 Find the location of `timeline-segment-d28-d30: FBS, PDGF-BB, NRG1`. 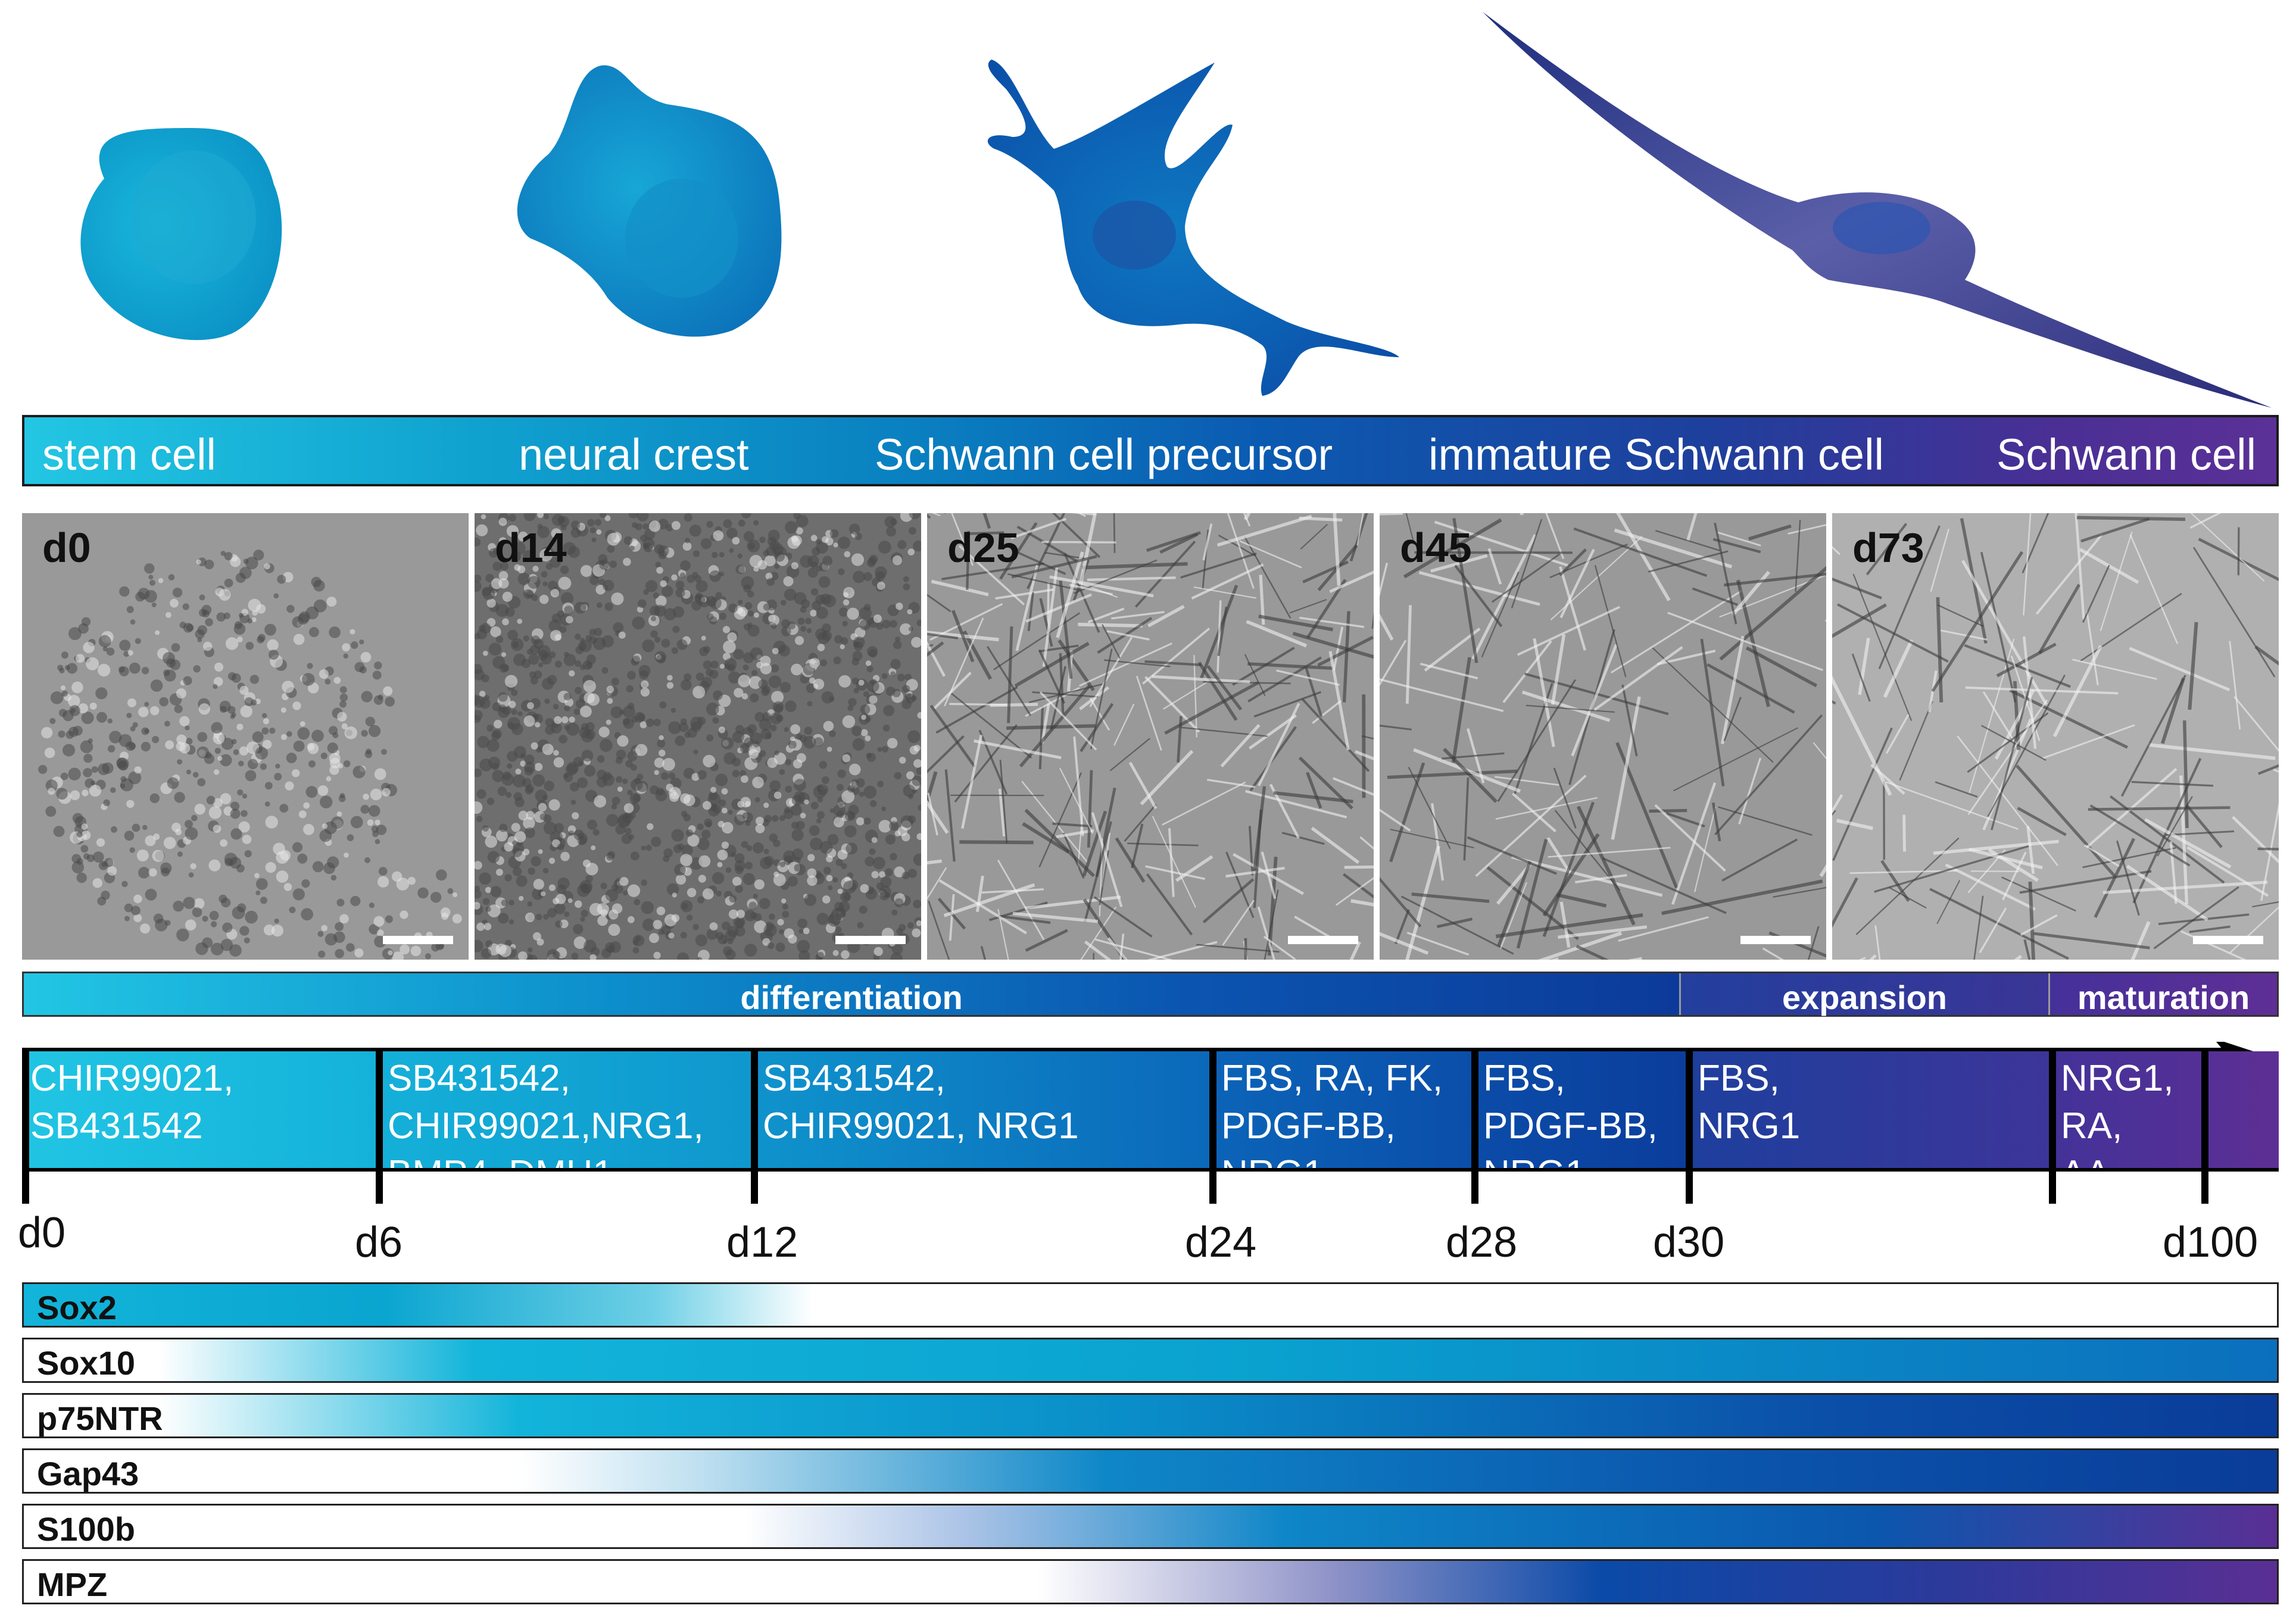

timeline-segment-d28-d30: FBS, PDGF-BB, NRG1 is located at coordinates (1582, 1123).